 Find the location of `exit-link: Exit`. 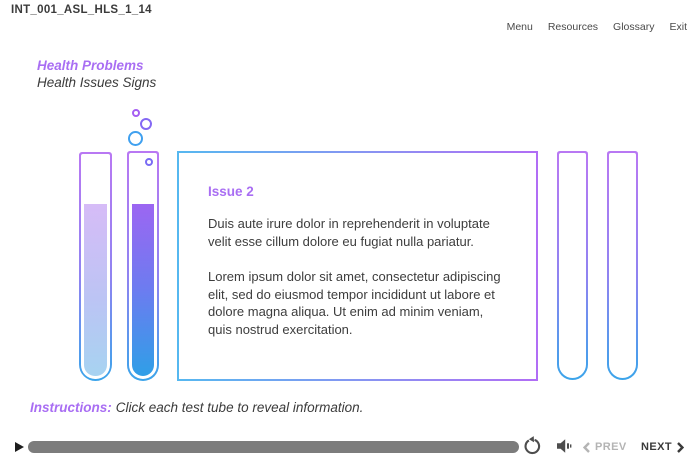

exit-link: Exit is located at coordinates (678, 27).